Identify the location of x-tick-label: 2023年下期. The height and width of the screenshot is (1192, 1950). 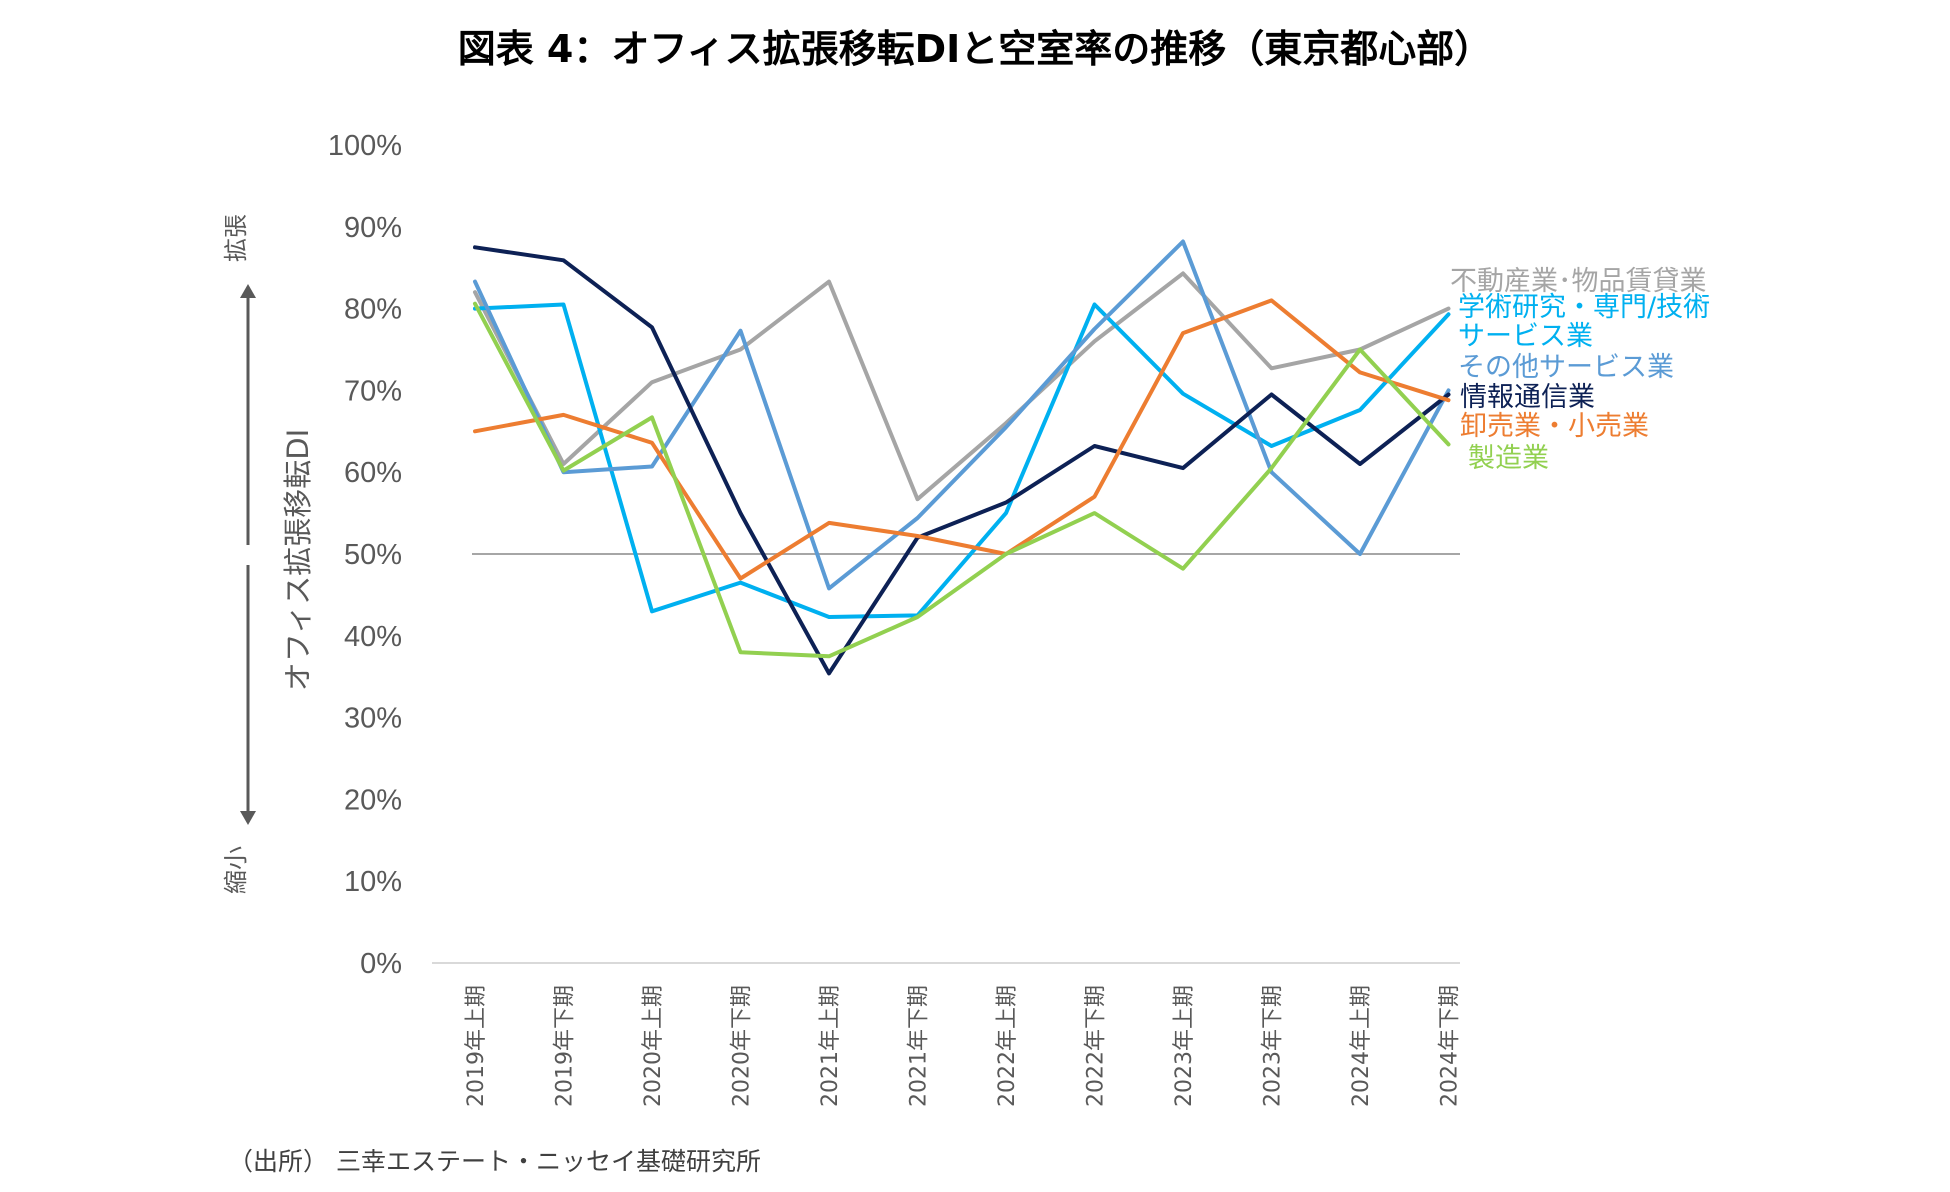
(1273, 1046).